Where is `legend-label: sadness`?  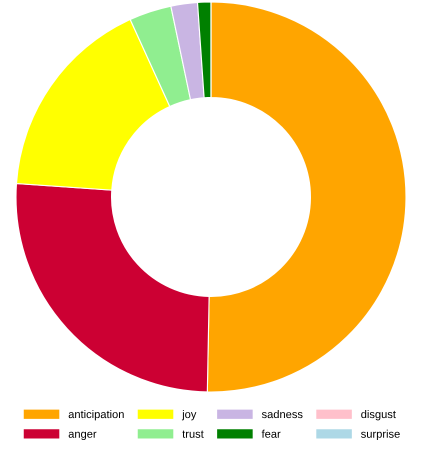 legend-label: sadness is located at coordinates (282, 414).